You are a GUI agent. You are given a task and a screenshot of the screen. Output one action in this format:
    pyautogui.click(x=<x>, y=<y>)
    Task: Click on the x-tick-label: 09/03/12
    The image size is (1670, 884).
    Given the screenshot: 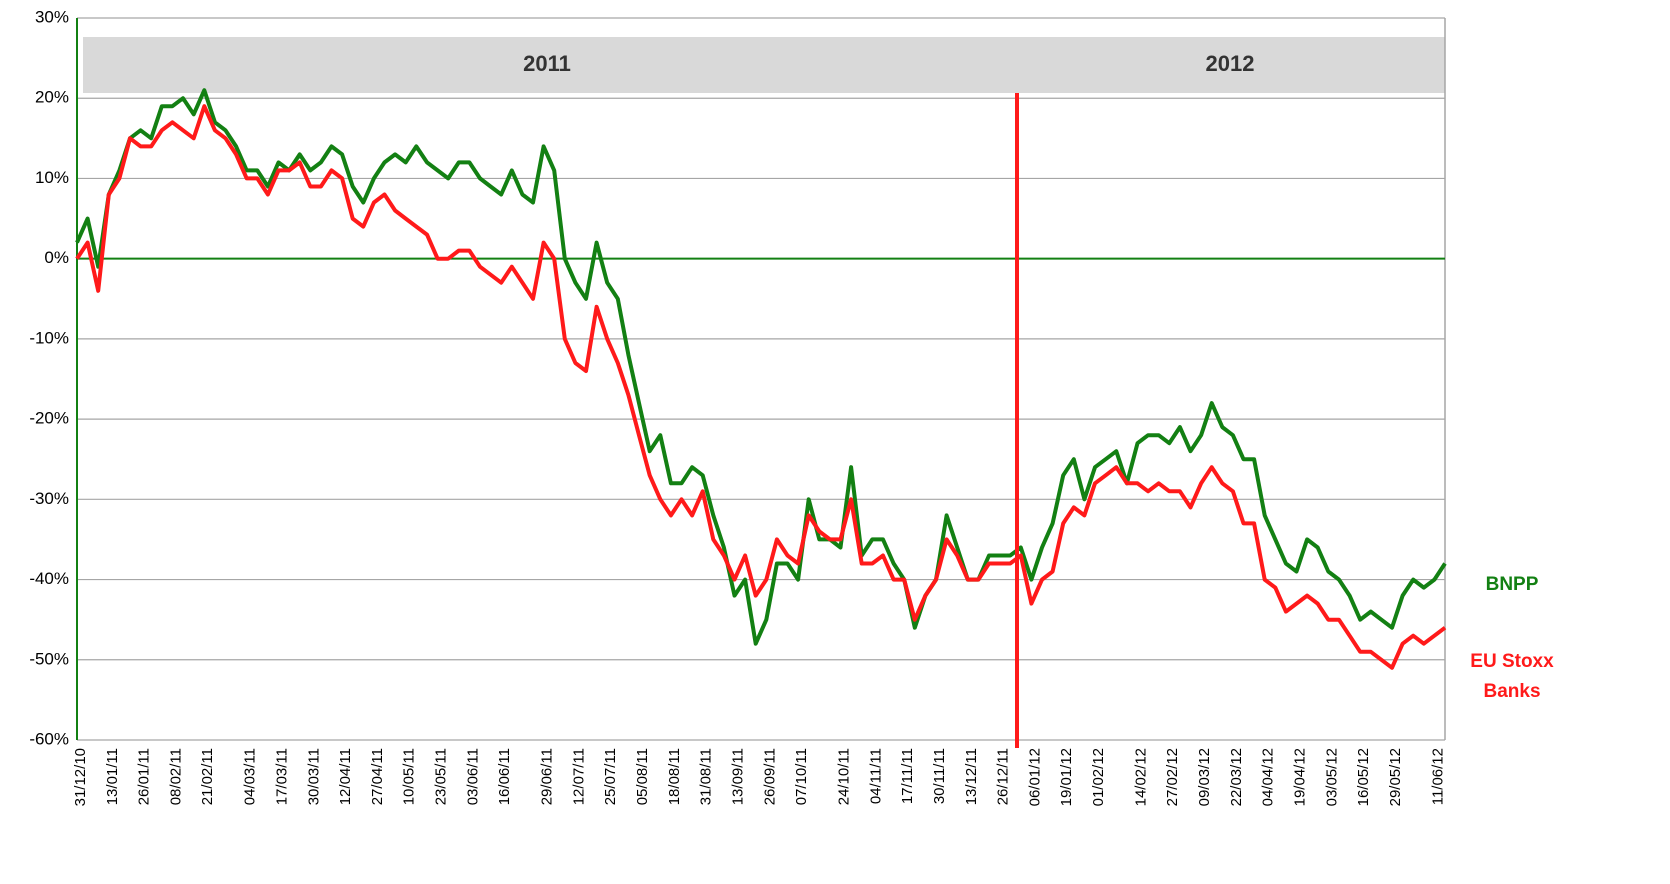 What is the action you would take?
    pyautogui.click(x=1204, y=777)
    